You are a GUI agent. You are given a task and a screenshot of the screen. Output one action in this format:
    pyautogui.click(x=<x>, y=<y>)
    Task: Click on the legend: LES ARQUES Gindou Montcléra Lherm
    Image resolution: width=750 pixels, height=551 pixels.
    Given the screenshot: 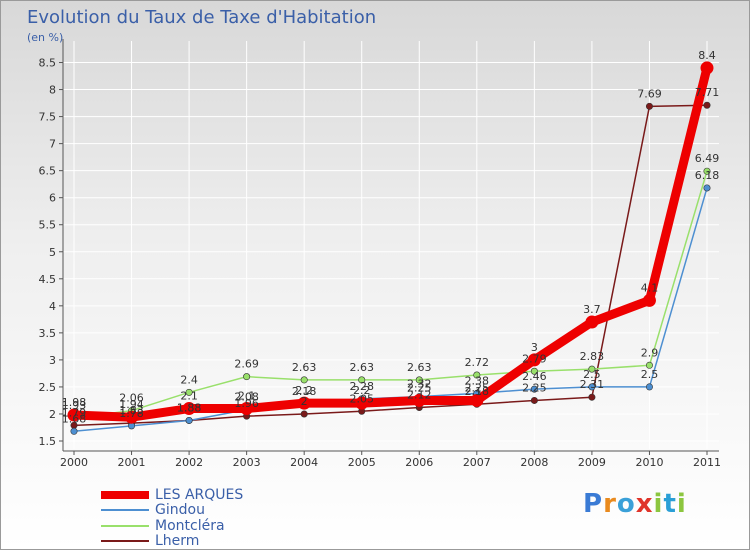 What is the action you would take?
    pyautogui.click(x=172, y=518)
    